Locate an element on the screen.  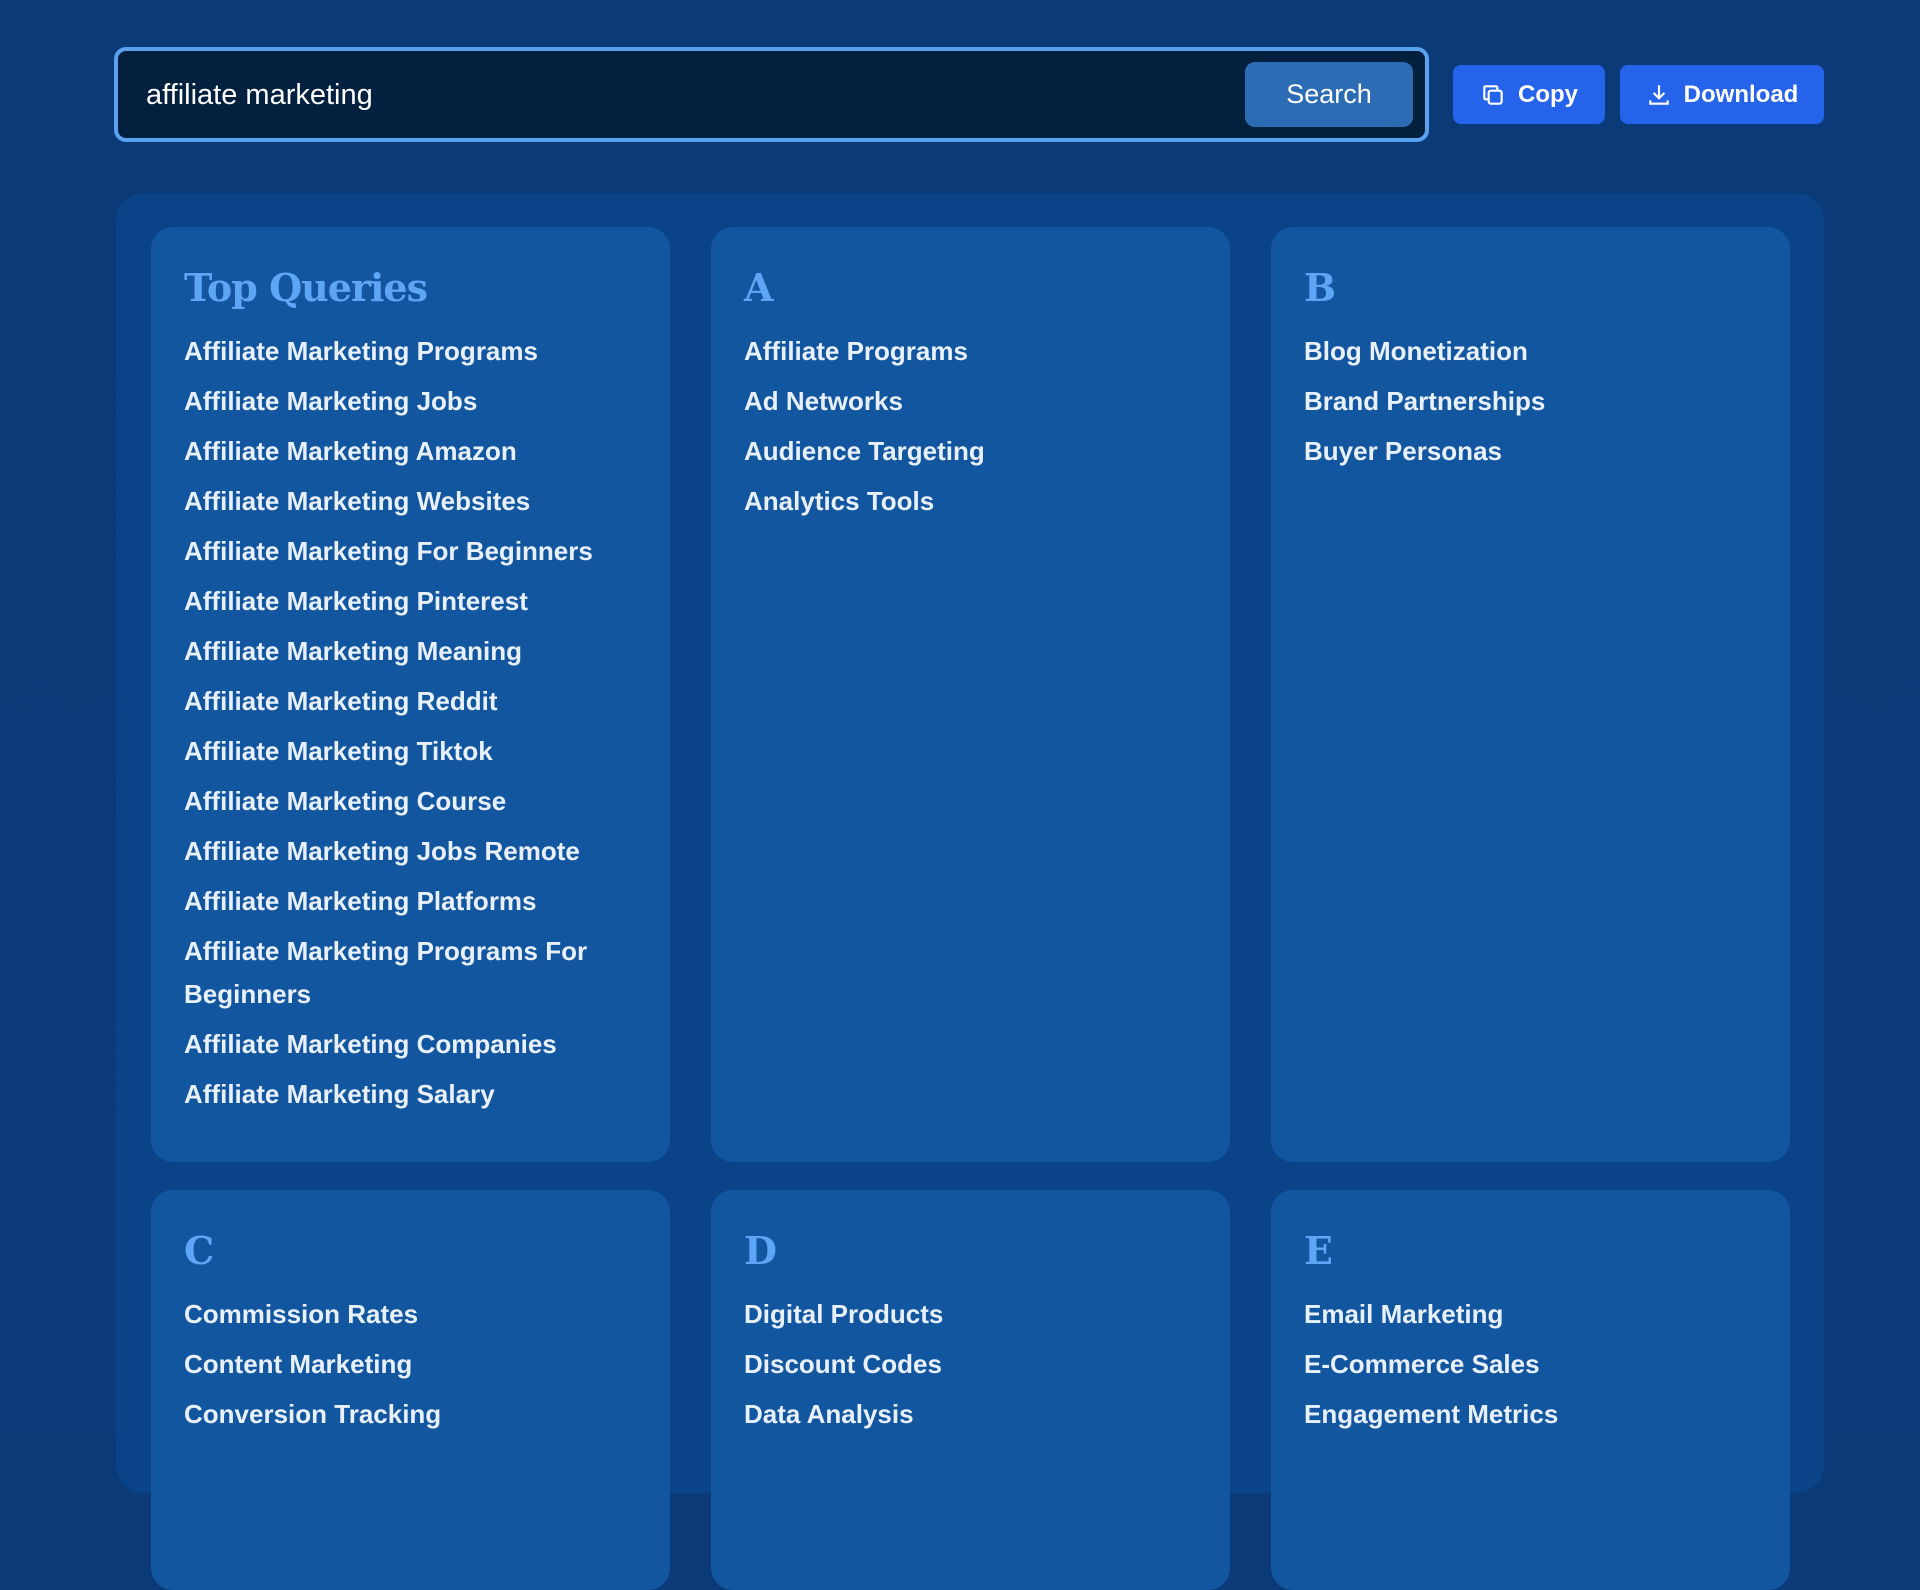
copy-label: Copy is located at coordinates (1548, 94).